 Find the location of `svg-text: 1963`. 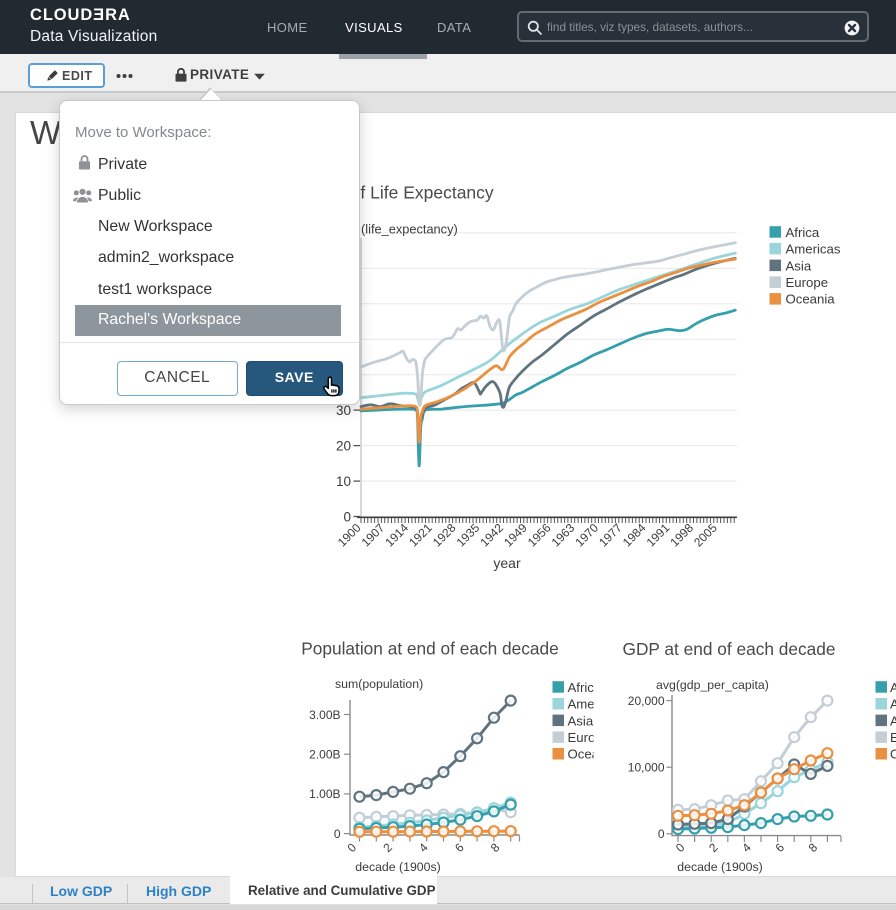

svg-text: 1963 is located at coordinates (563, 534).